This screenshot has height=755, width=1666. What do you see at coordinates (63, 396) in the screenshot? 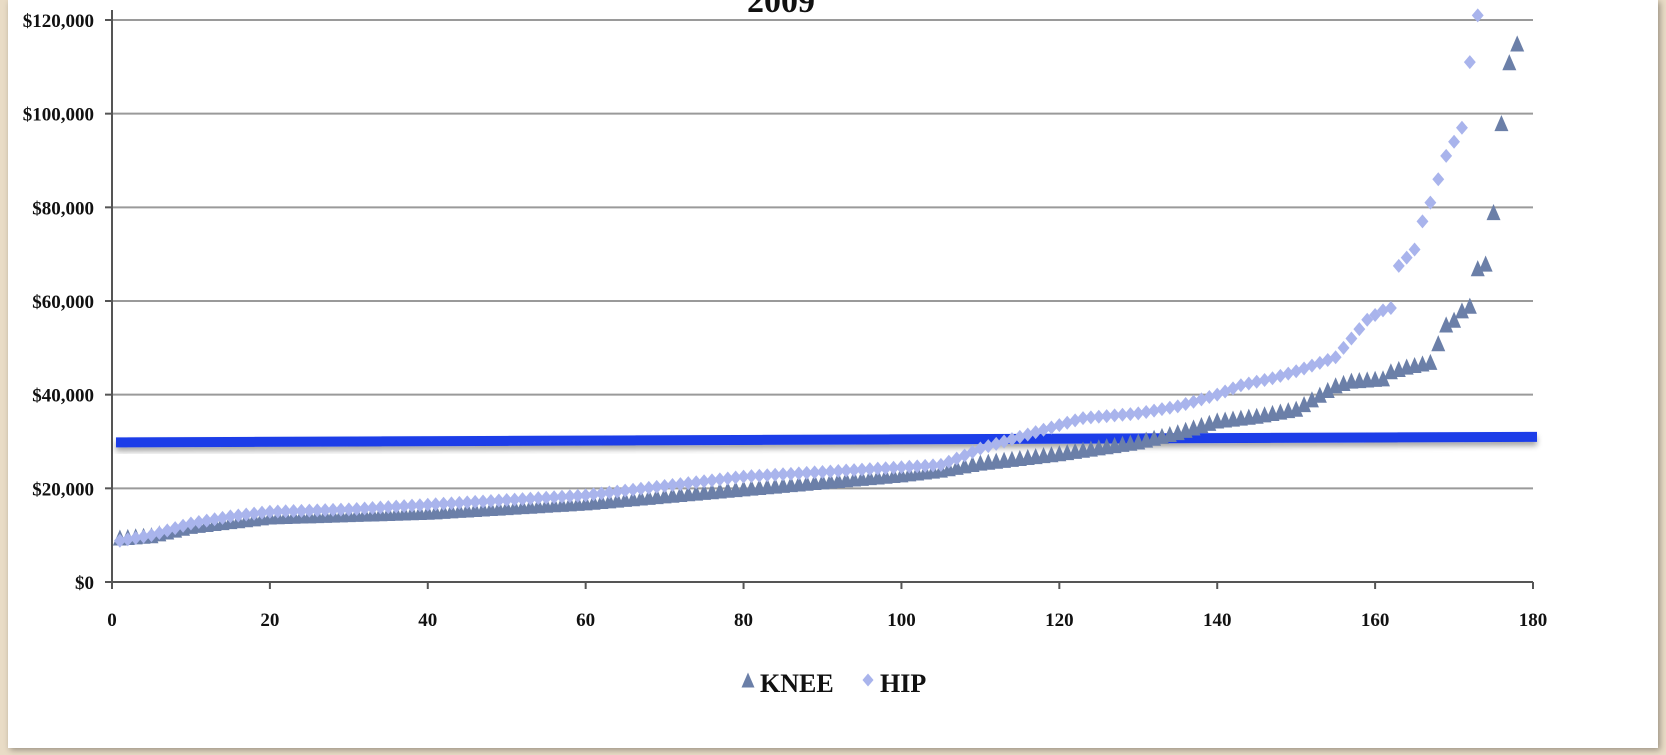
I see `y-tick-label: $40,000` at bounding box center [63, 396].